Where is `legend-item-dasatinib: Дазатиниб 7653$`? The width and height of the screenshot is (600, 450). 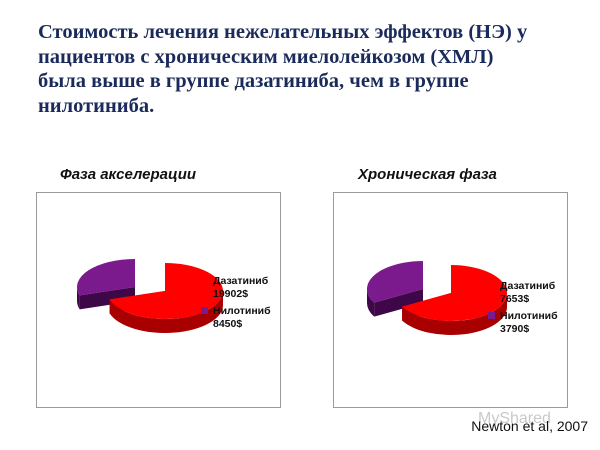 legend-item-dasatinib: Дазатиниб 7653$ is located at coordinates (523, 293).